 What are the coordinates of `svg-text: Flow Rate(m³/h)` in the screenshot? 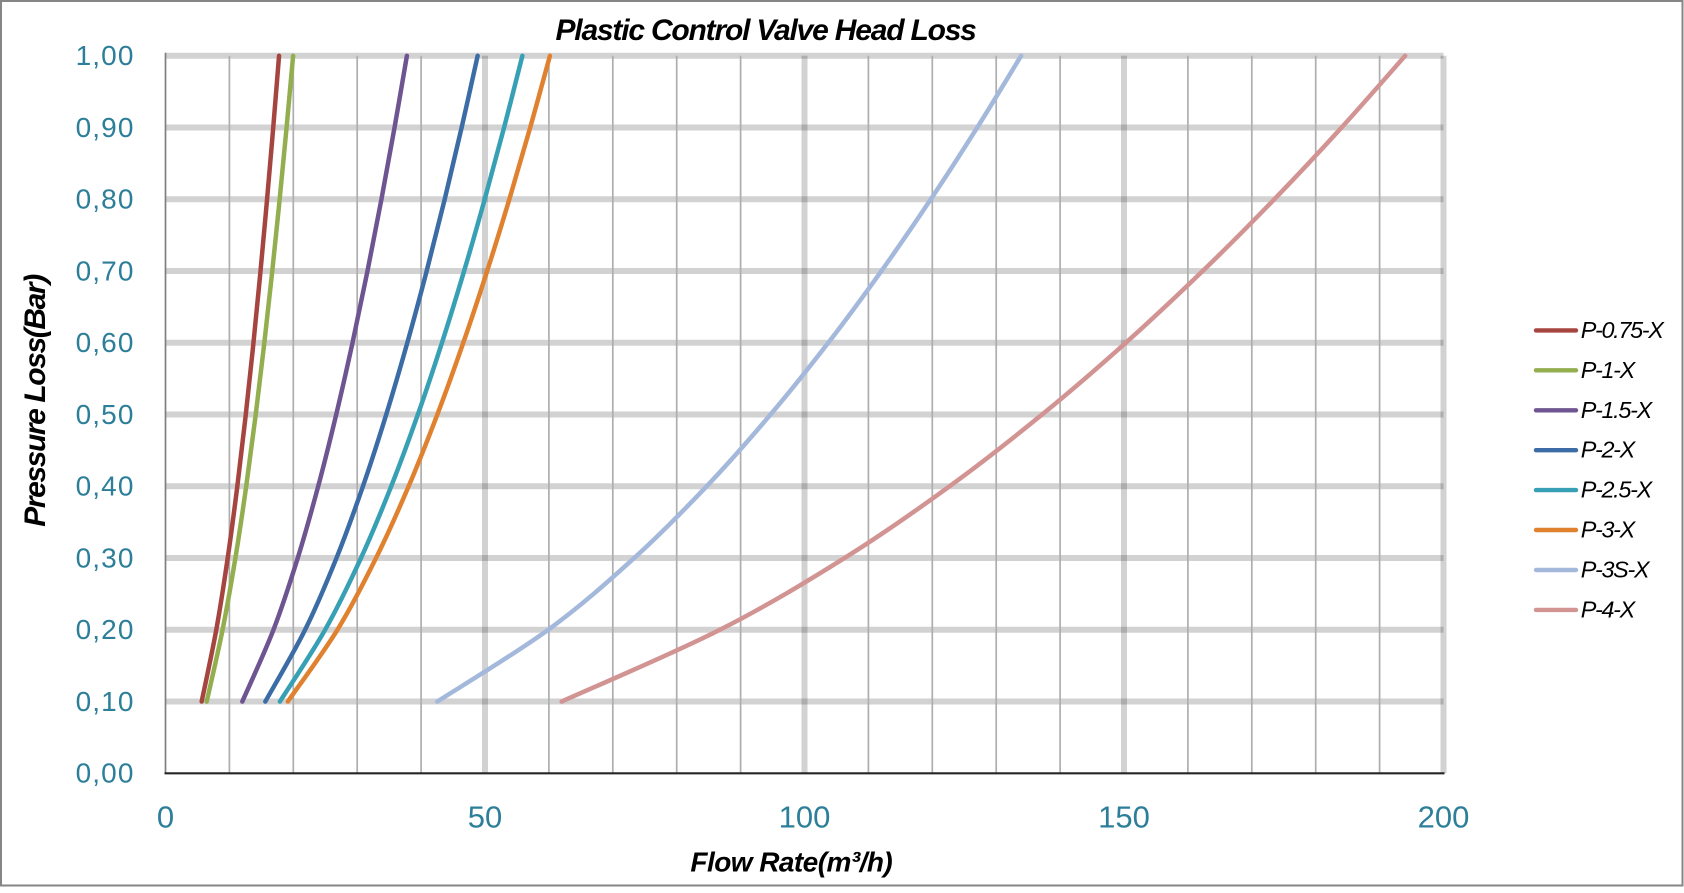 It's located at (791, 862).